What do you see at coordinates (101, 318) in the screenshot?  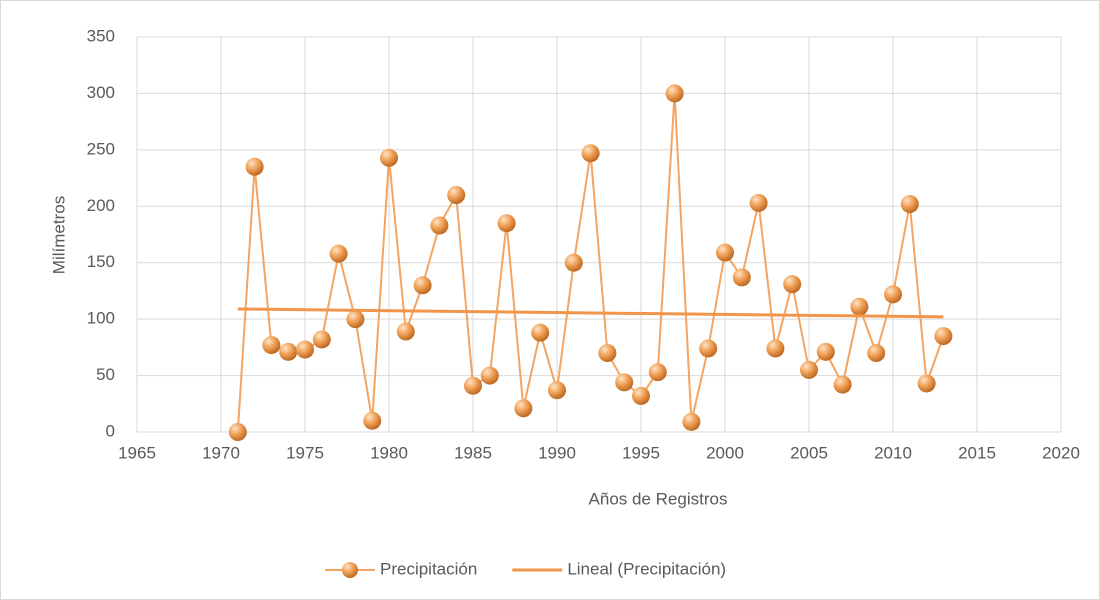 I see `y-tick-label: 100` at bounding box center [101, 318].